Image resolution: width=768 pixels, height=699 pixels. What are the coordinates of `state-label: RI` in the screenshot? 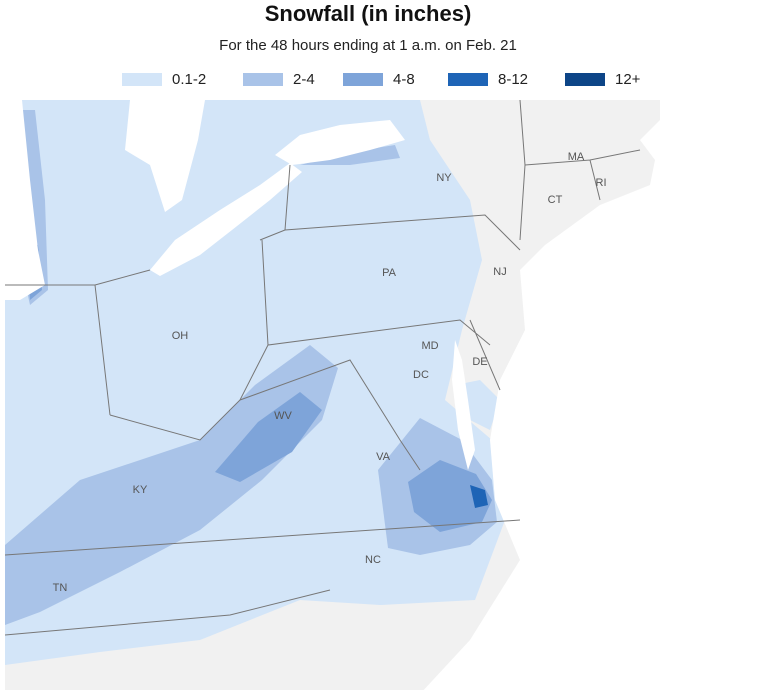 It's located at (601, 183).